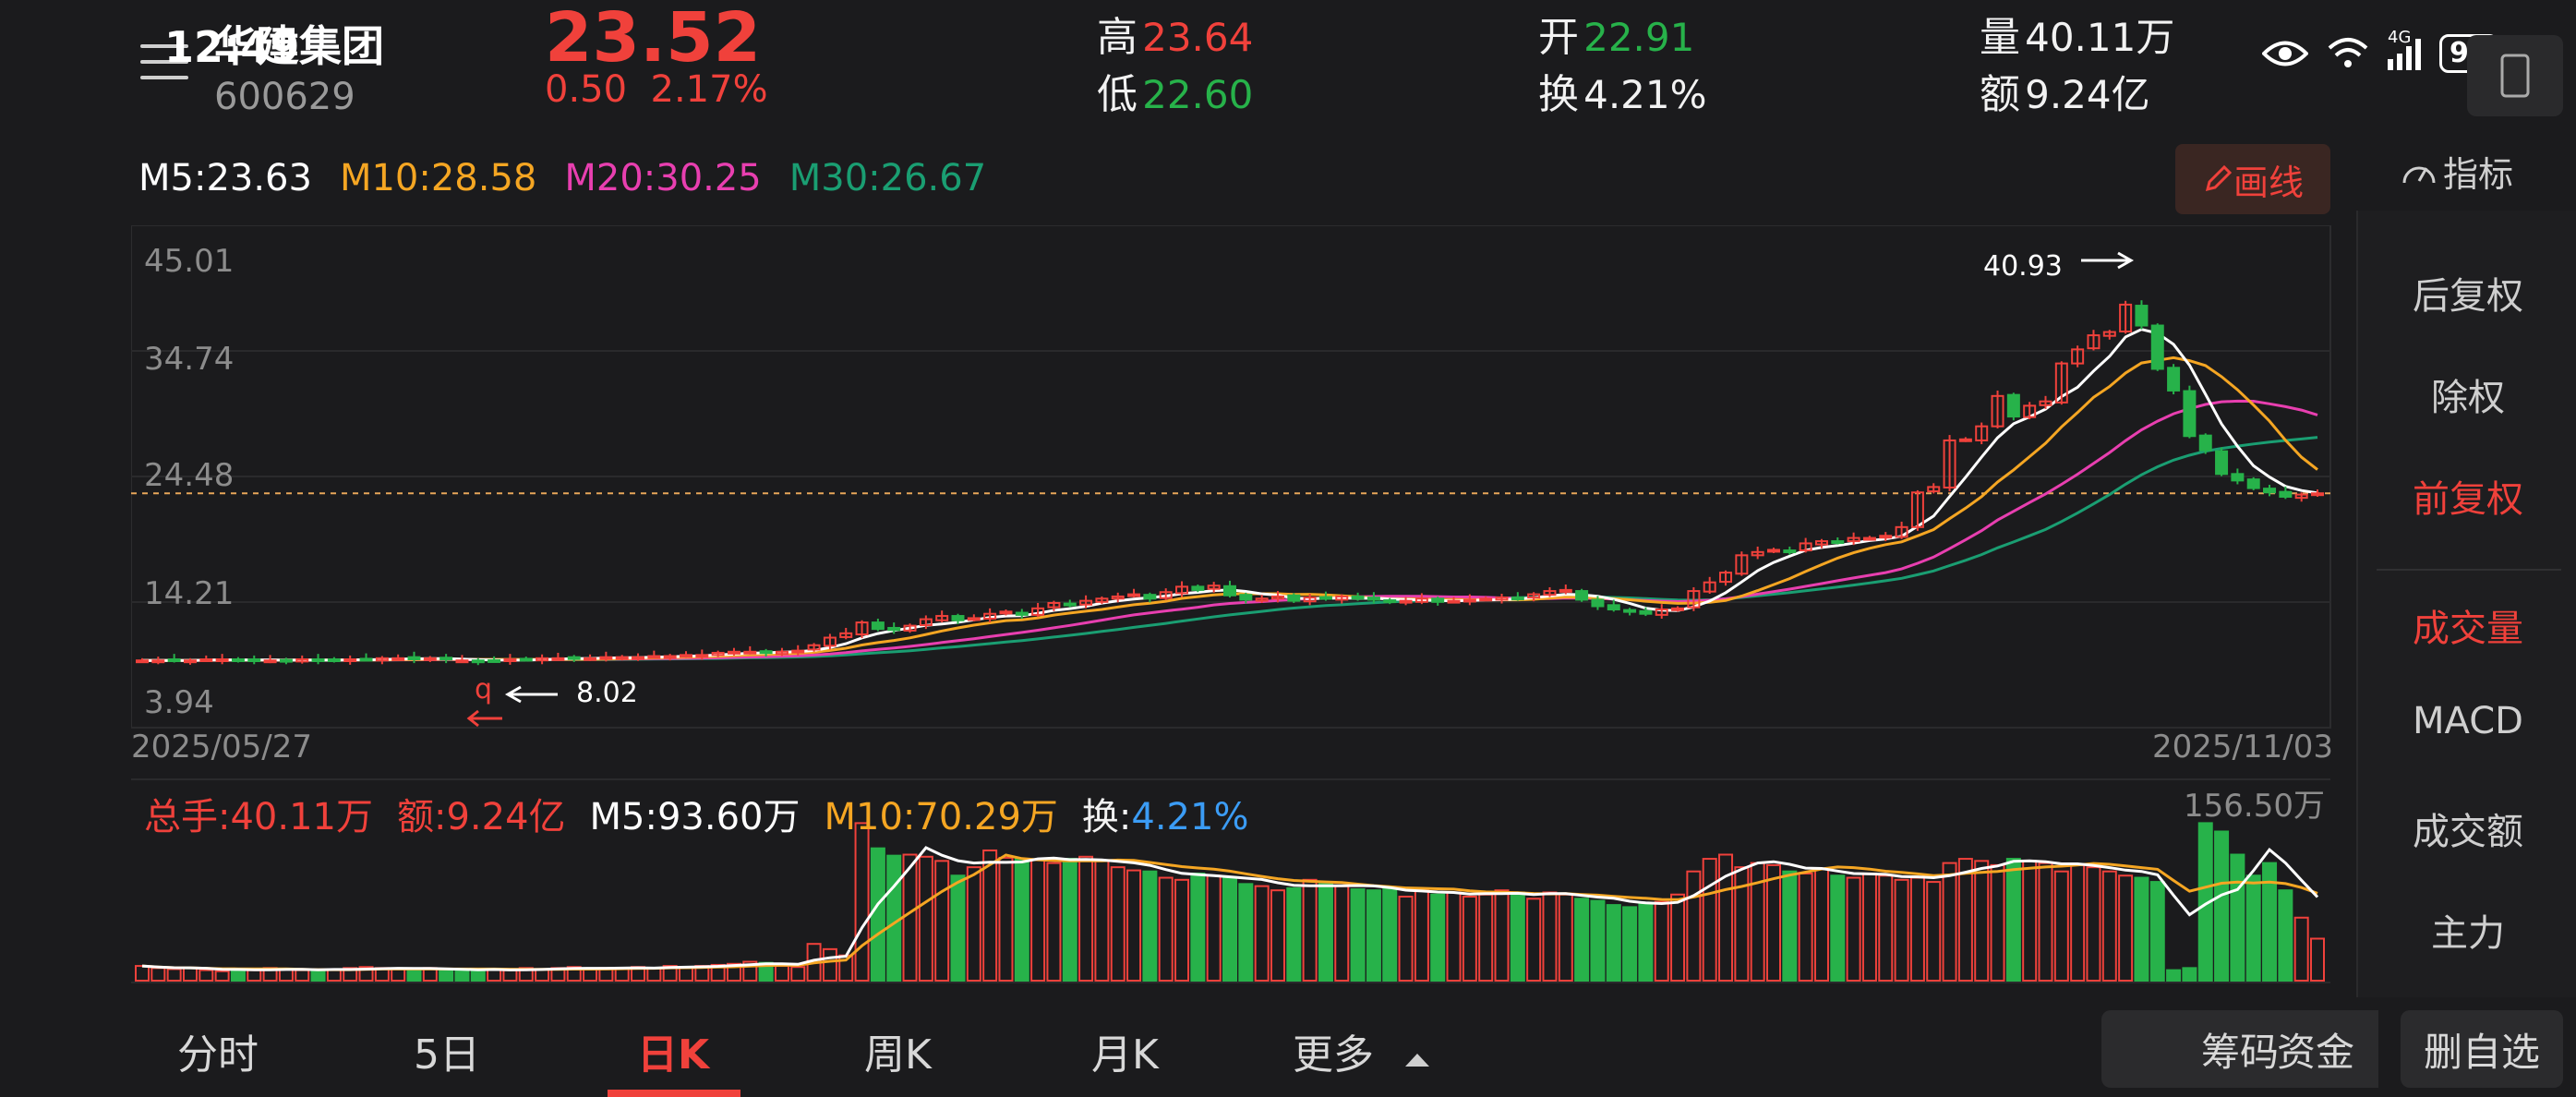 This screenshot has height=1097, width=2576. Describe the element at coordinates (2468, 629) in the screenshot. I see `rp-volume: 成交量` at that location.